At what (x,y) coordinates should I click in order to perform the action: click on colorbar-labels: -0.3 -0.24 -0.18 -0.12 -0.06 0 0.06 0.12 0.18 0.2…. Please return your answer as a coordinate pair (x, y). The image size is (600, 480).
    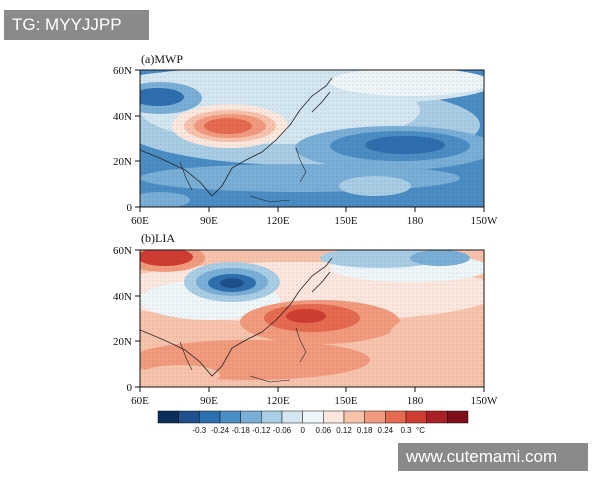
    Looking at the image, I should click on (302, 430).